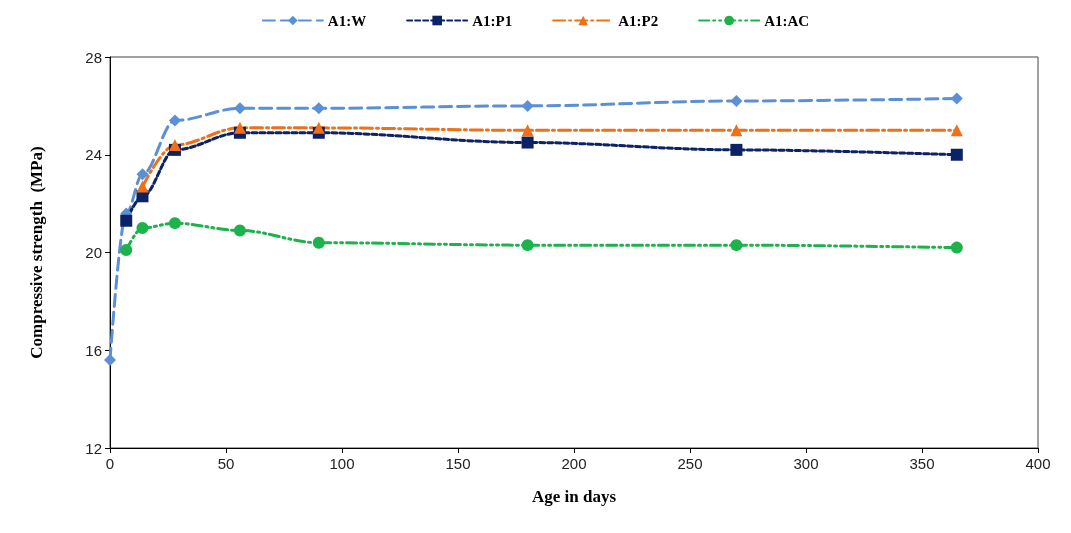  I want to click on y-tick-label: 20, so click(93, 252).